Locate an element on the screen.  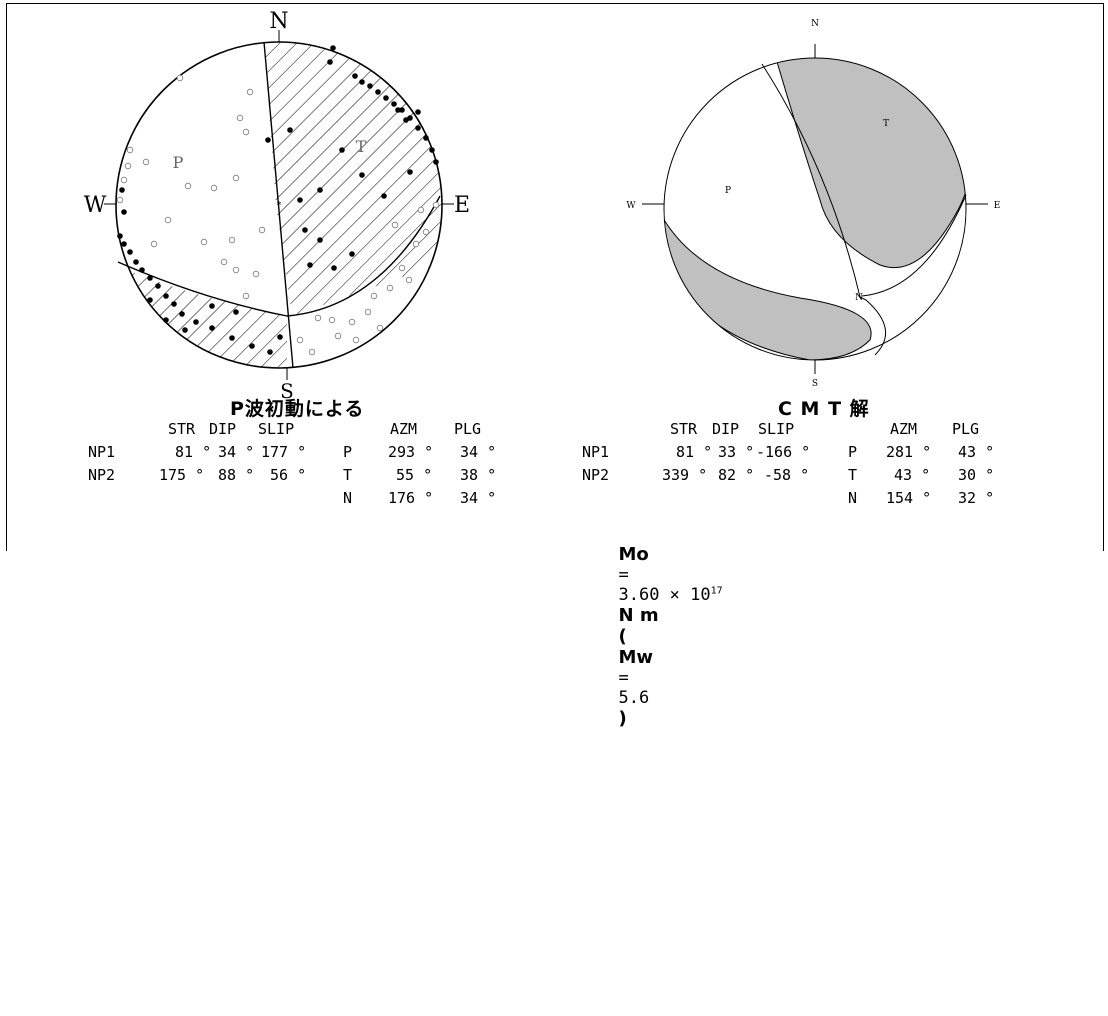
mo-symbol: Mo is located at coordinates (633, 554).